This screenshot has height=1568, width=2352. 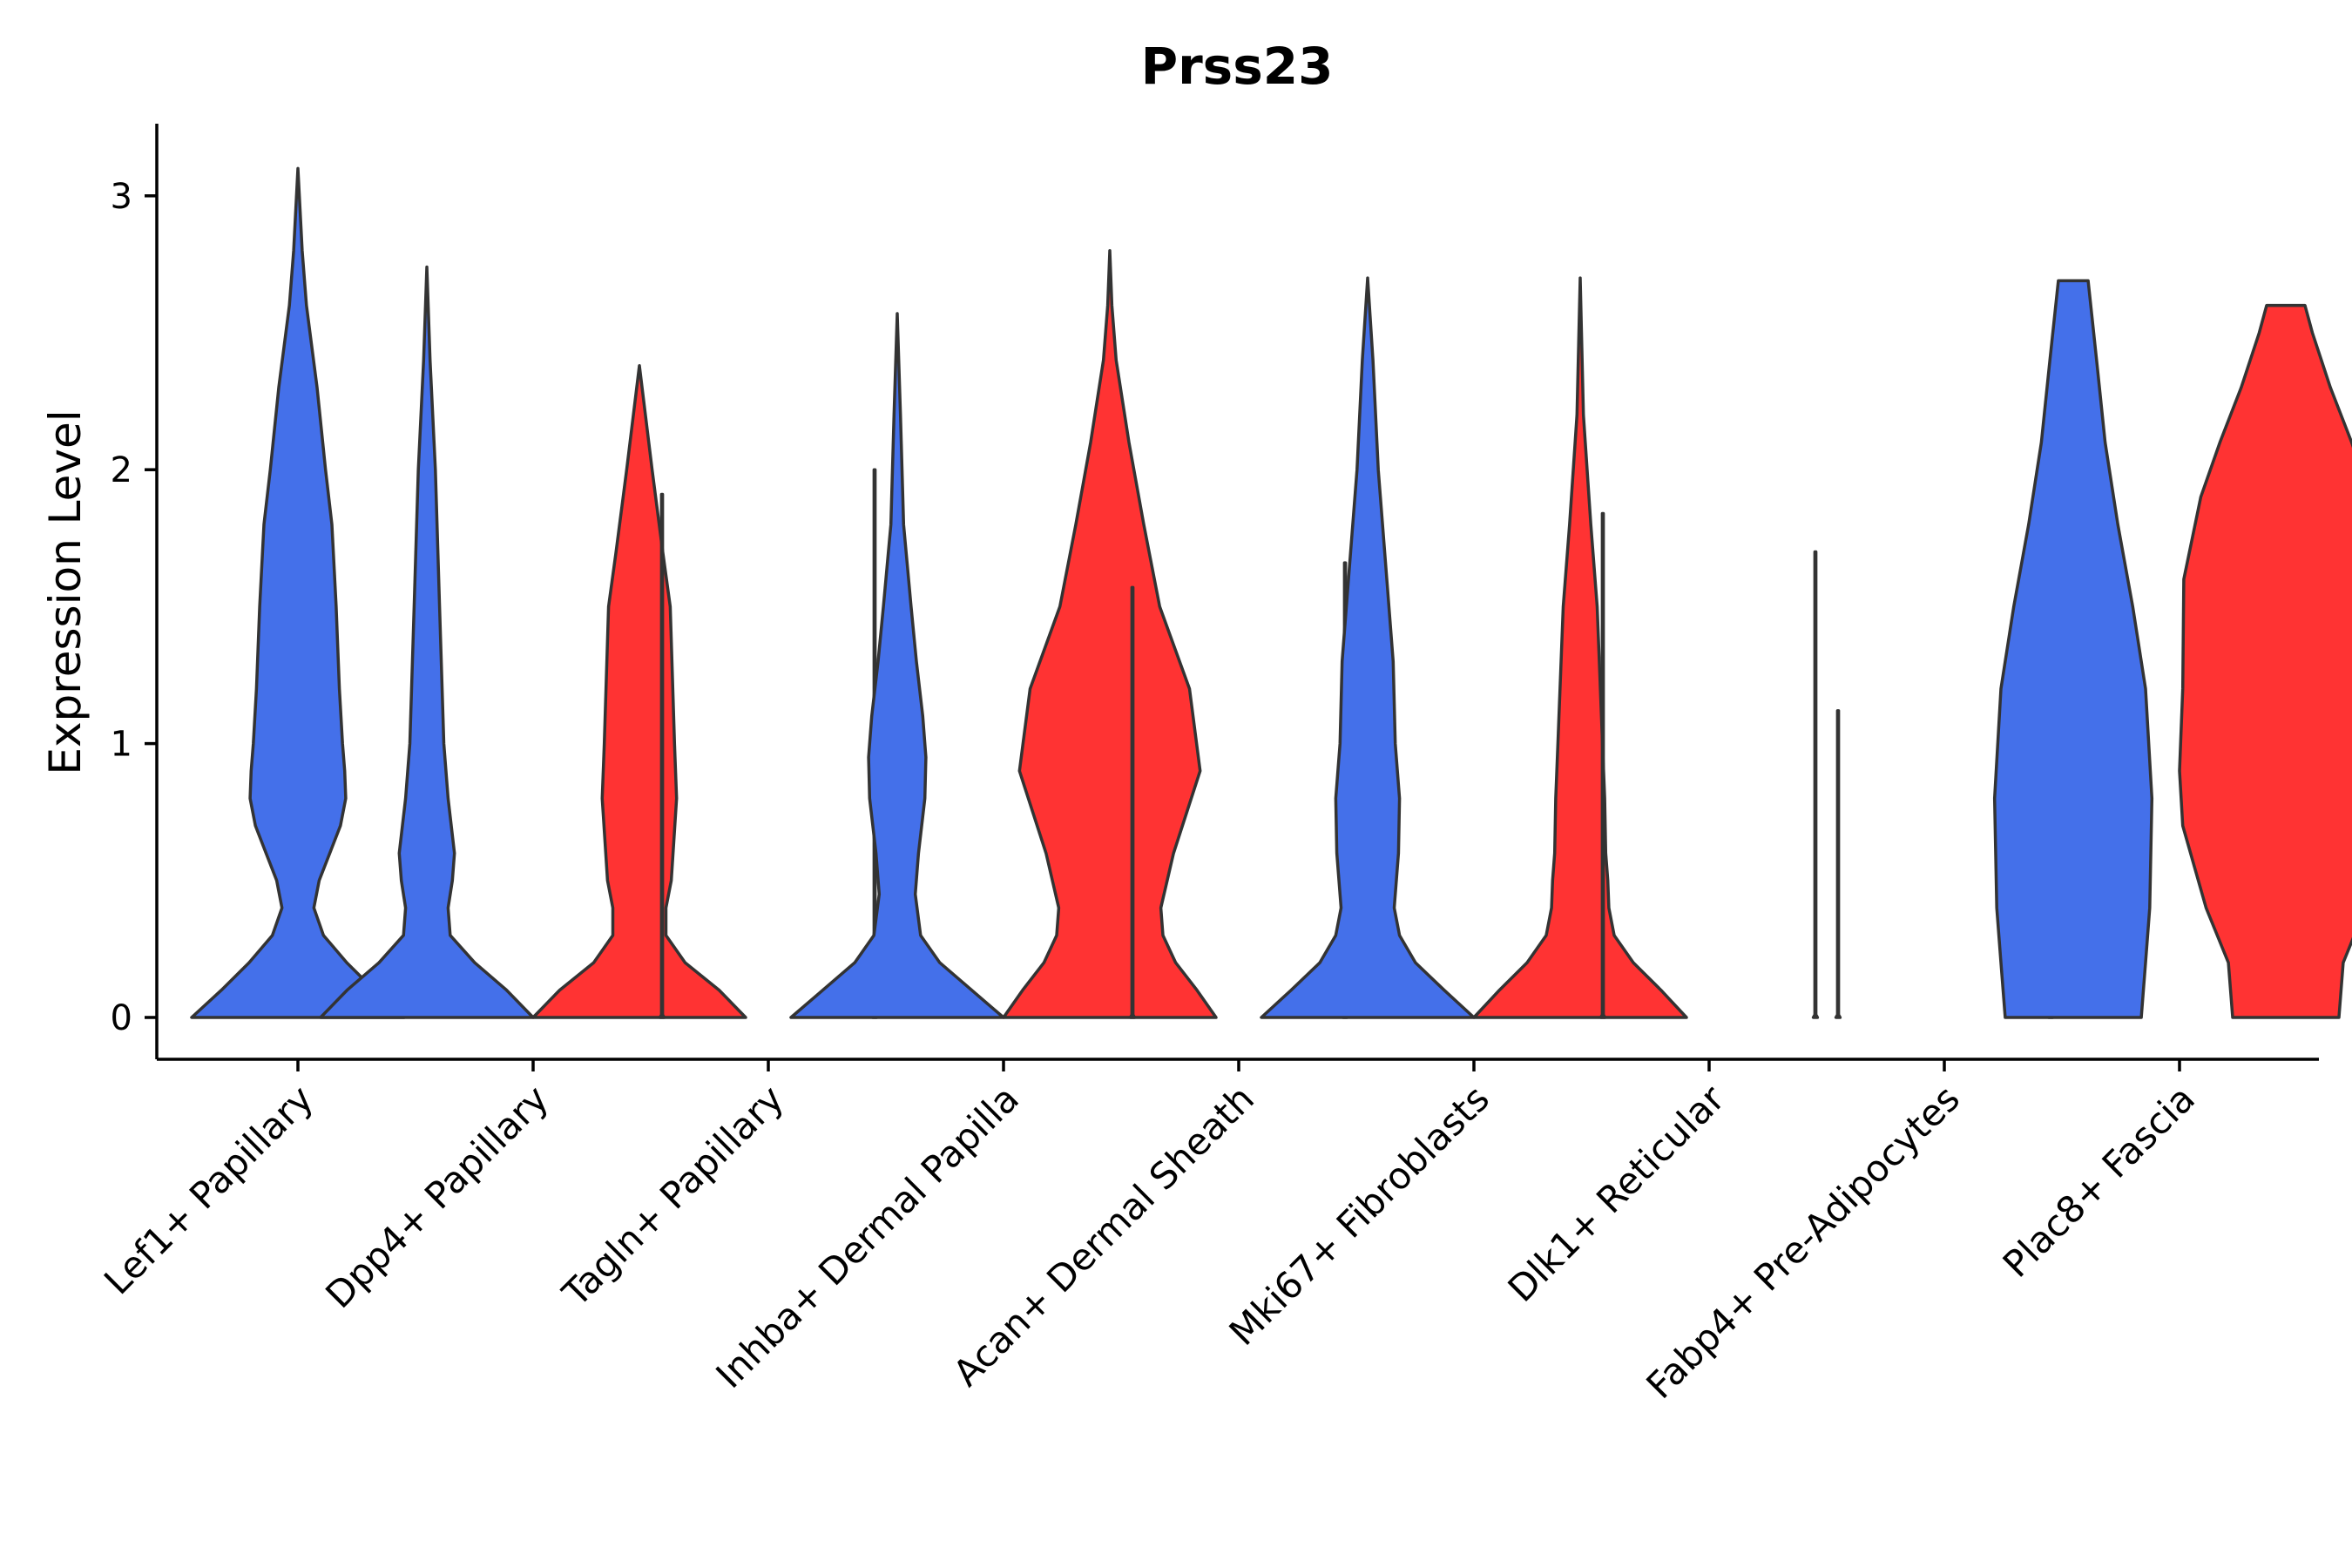 I want to click on y-tick-label-2: 2, so click(x=121, y=470).